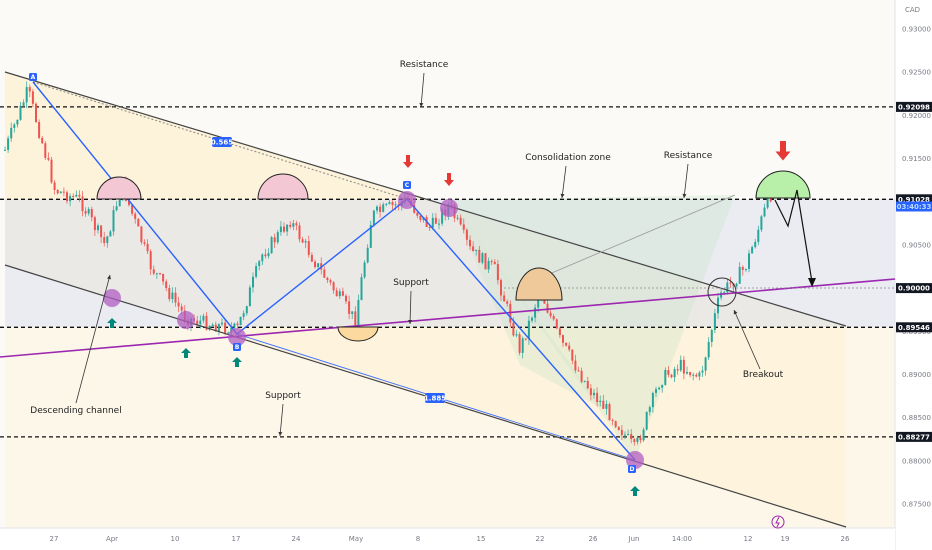  I want to click on price-tag-label-1: 0.91028, so click(914, 200).